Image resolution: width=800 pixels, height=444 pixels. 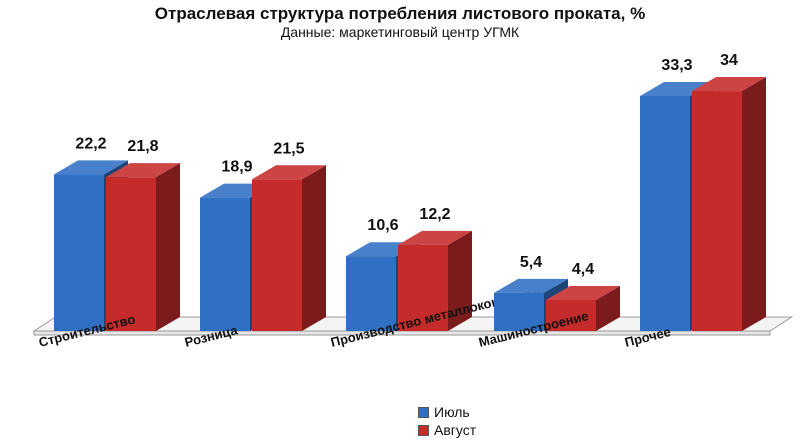 I want to click on value-label-august-3: 4,4, so click(x=583, y=269).